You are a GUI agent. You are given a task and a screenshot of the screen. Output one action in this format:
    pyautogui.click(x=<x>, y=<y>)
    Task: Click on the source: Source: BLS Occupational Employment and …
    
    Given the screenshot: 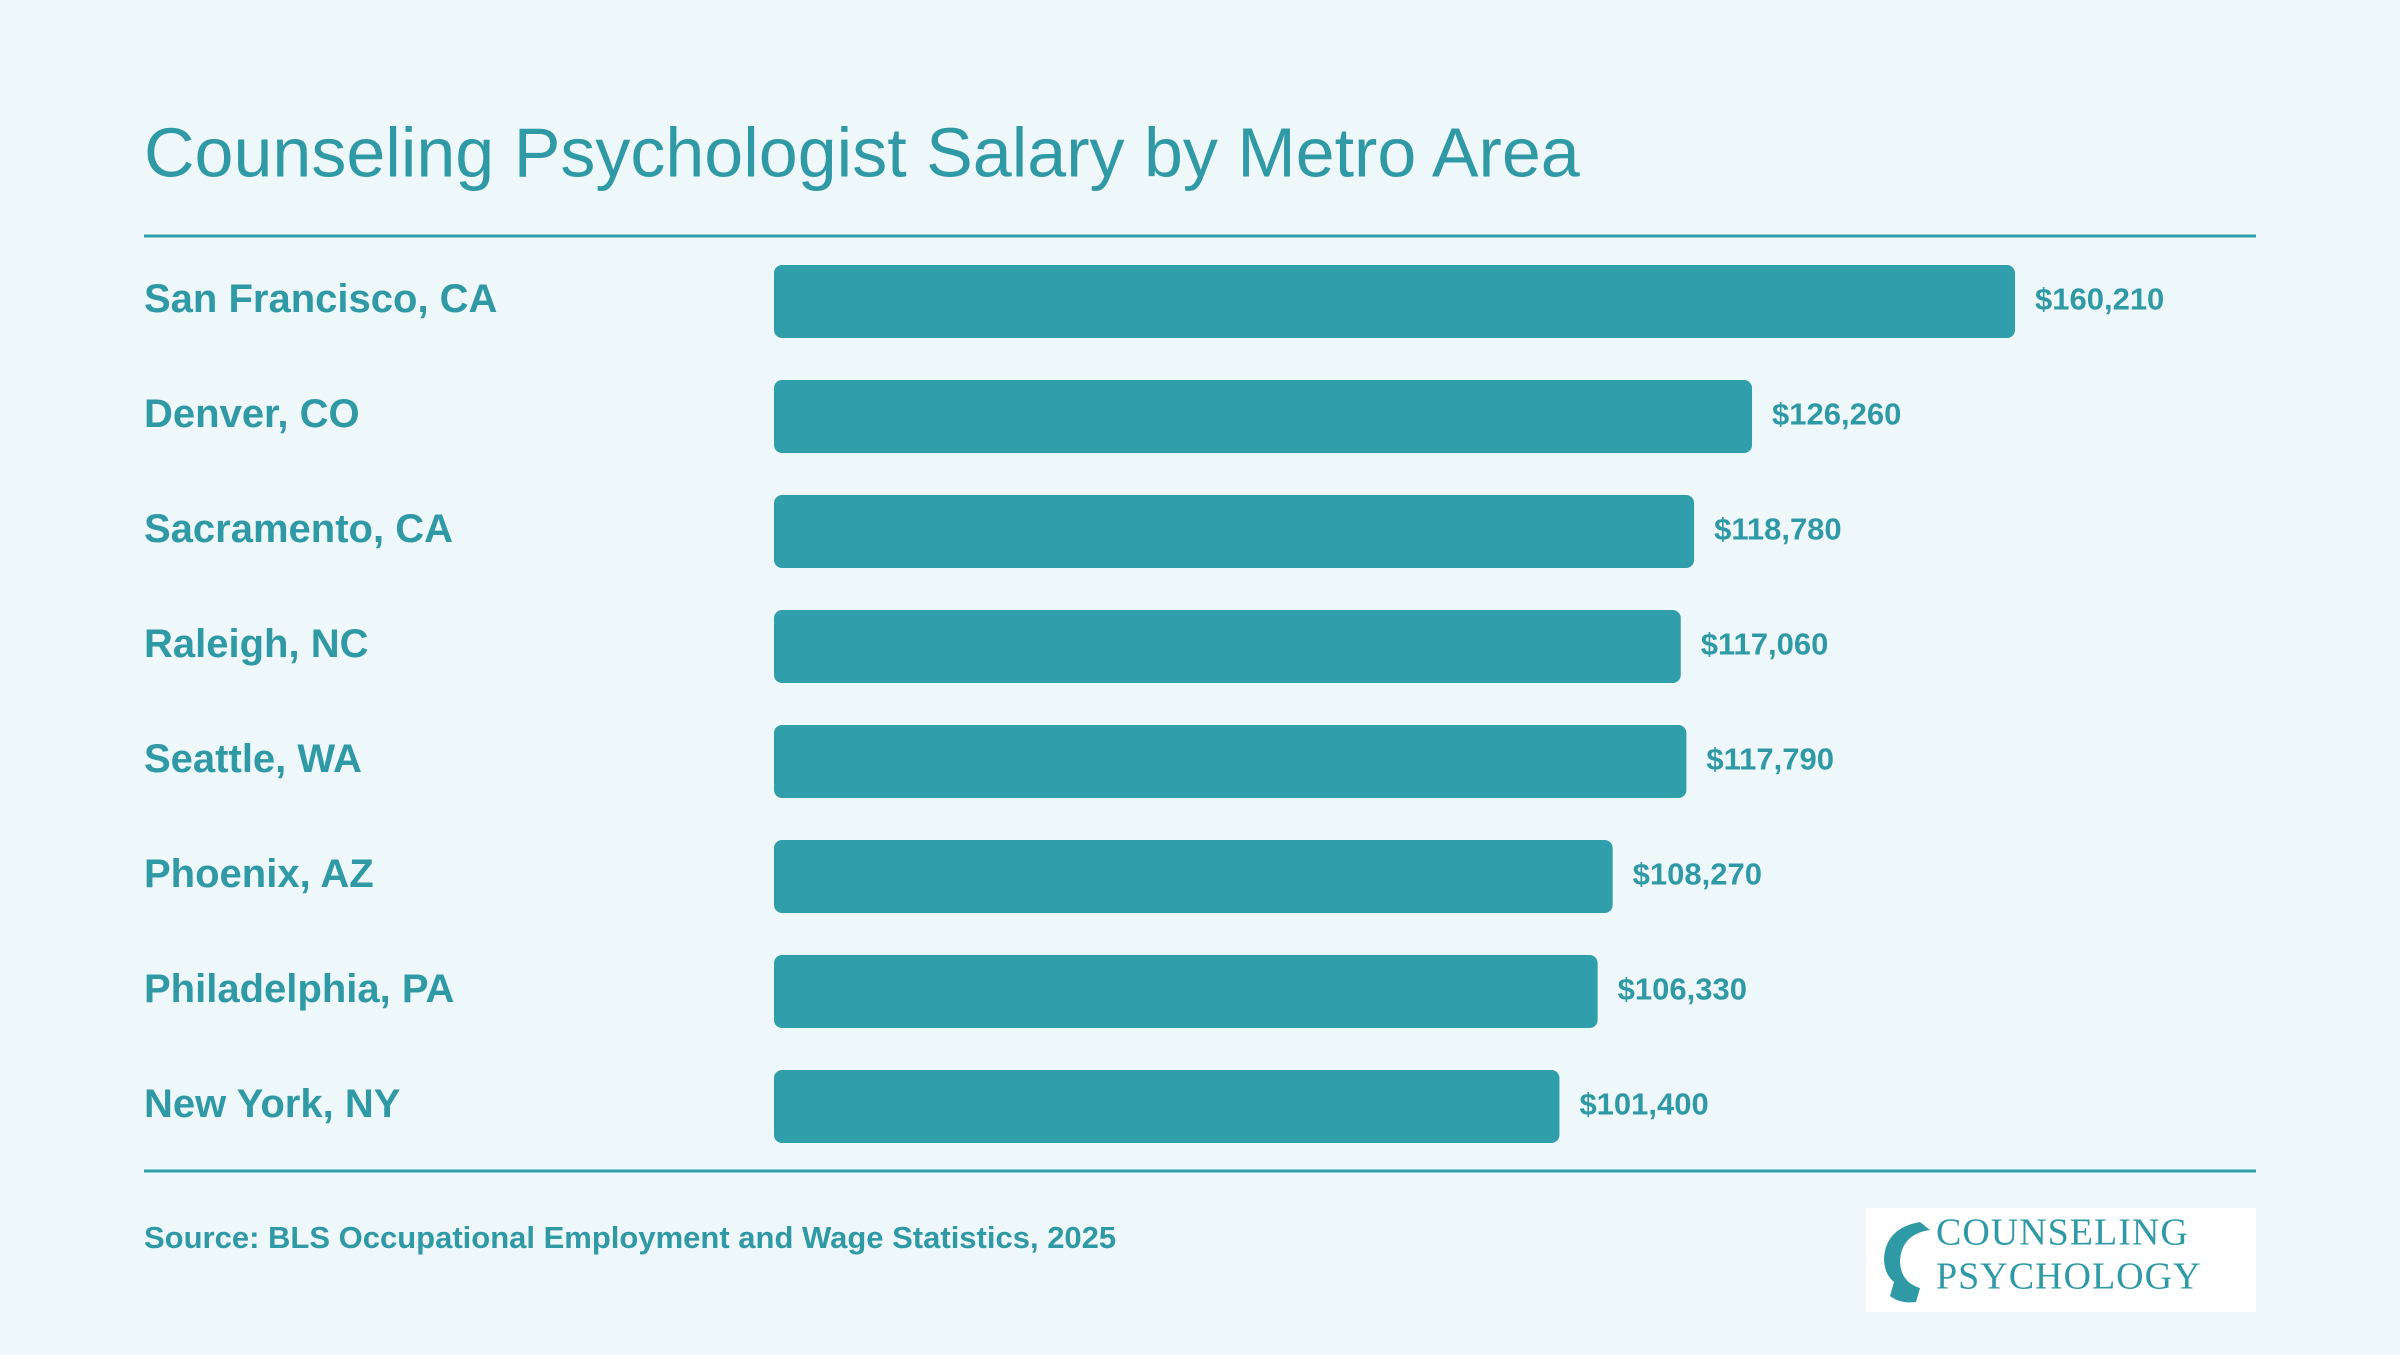 What is the action you would take?
    pyautogui.click(x=630, y=1237)
    